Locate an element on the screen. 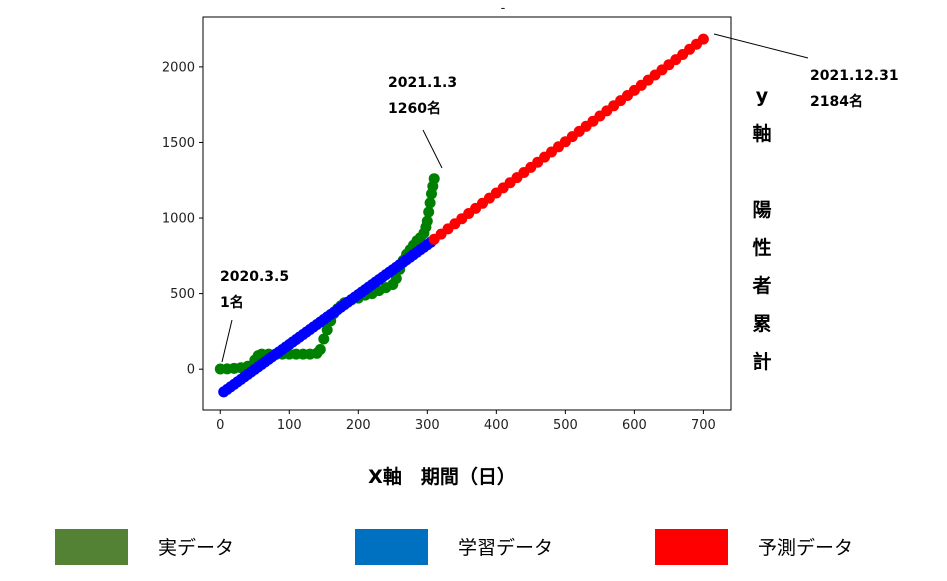  x-tick-label: 600 is located at coordinates (634, 425).